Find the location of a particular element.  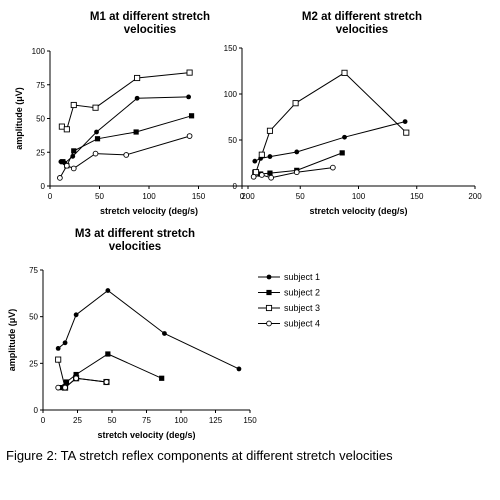

chart-title: M3 at different stretch velocities is located at coordinates (135, 240).